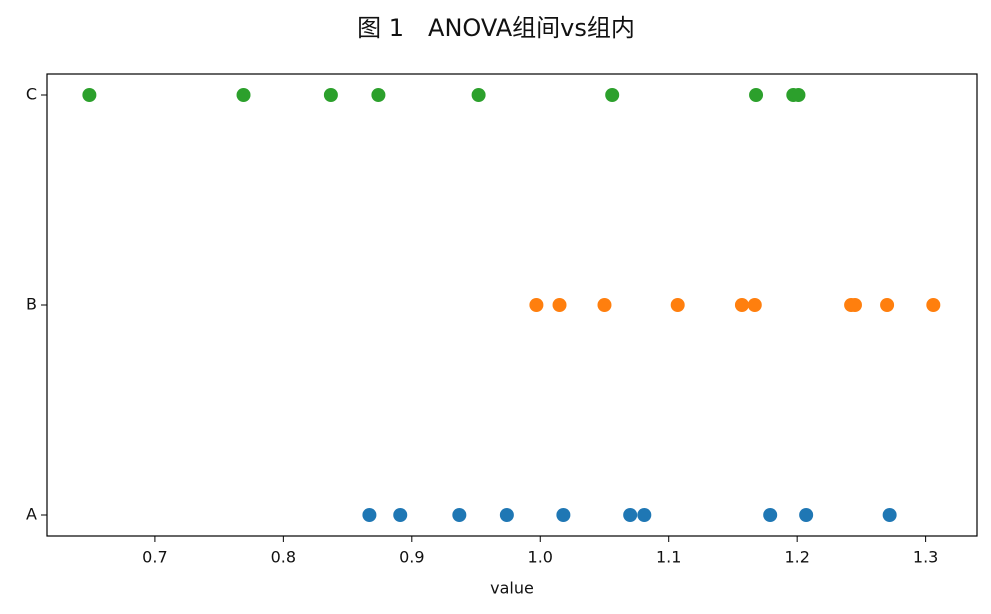 The width and height of the screenshot is (991, 614). I want to click on x-tick-label: 0.7, so click(154, 557).